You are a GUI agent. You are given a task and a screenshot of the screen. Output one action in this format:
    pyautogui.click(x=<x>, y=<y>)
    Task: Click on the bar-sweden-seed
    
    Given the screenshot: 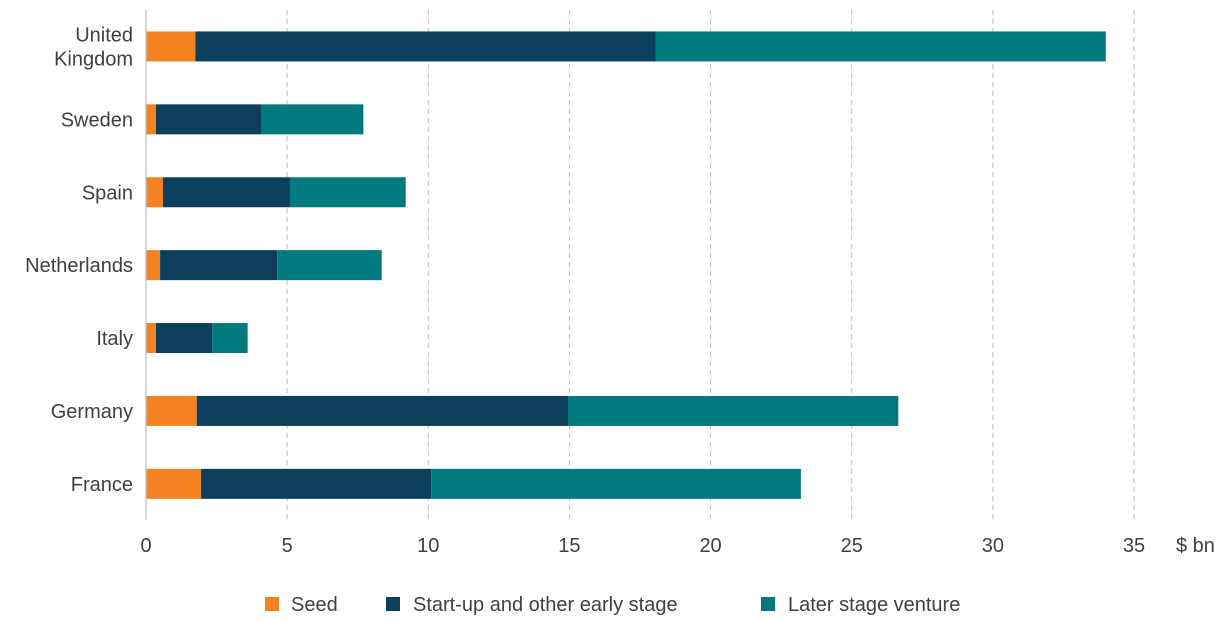 What is the action you would take?
    pyautogui.click(x=151, y=119)
    